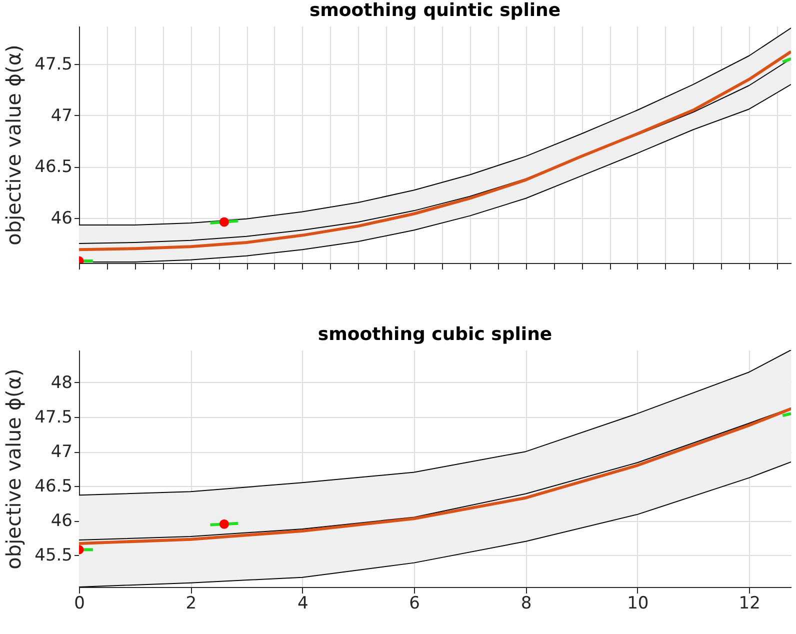  Describe the element at coordinates (302, 604) in the screenshot. I see `x-tick-label: 4` at that location.